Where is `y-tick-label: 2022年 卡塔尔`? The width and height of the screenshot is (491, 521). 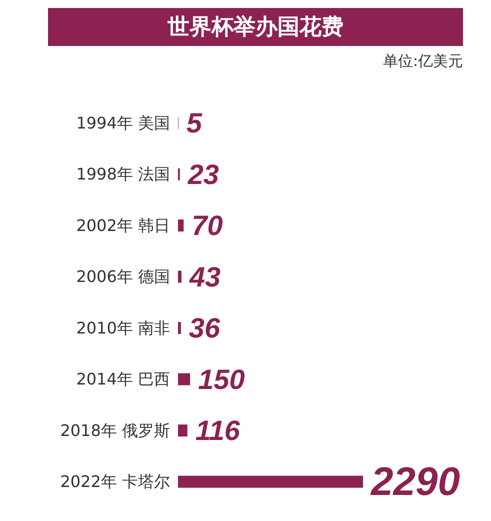 y-tick-label: 2022年 卡塔尔 is located at coordinates (115, 482).